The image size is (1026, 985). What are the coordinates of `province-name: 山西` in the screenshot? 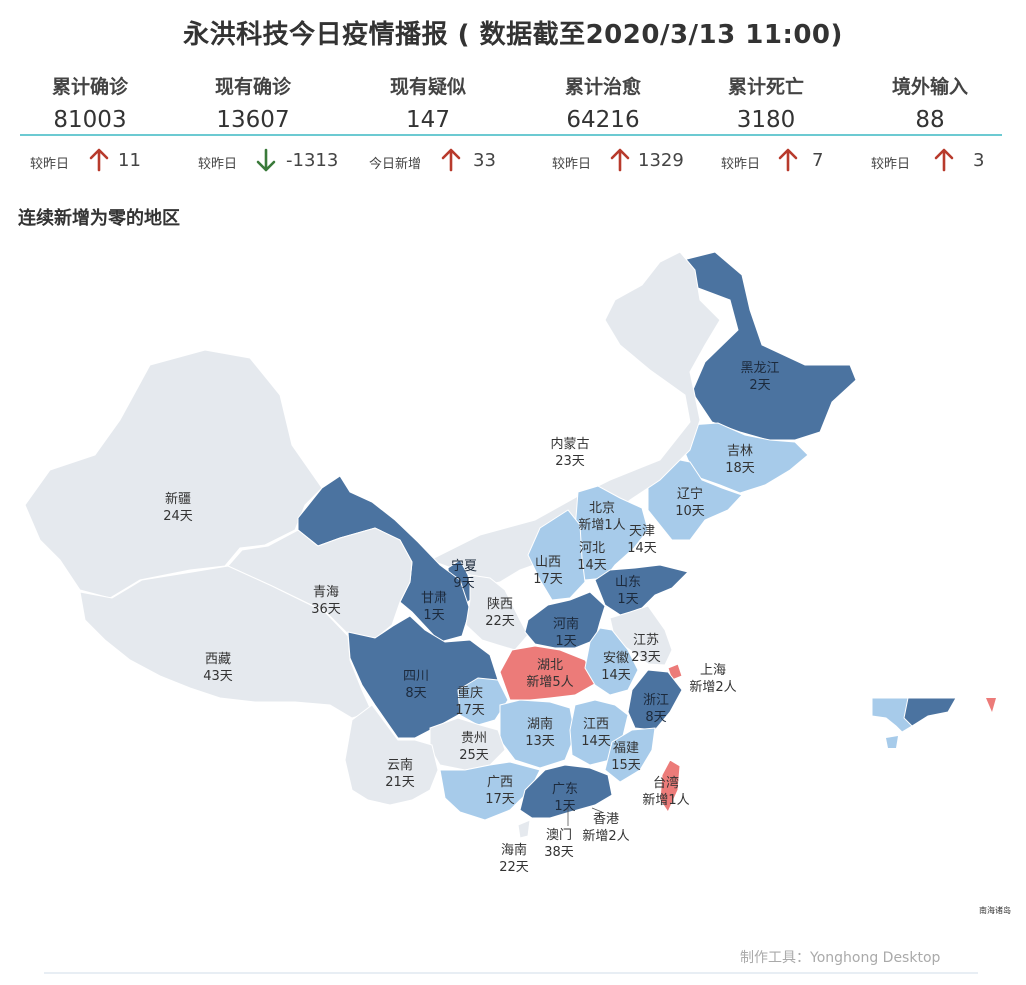 It's located at (548, 562).